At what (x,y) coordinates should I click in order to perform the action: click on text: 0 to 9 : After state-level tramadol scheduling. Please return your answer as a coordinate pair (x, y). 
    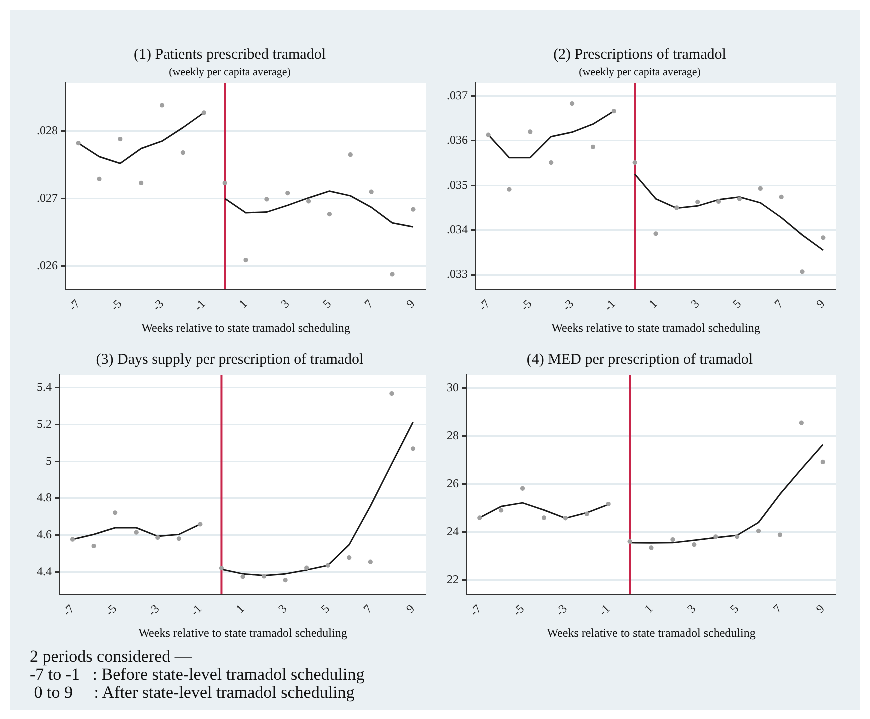
    Looking at the image, I should click on (194, 692).